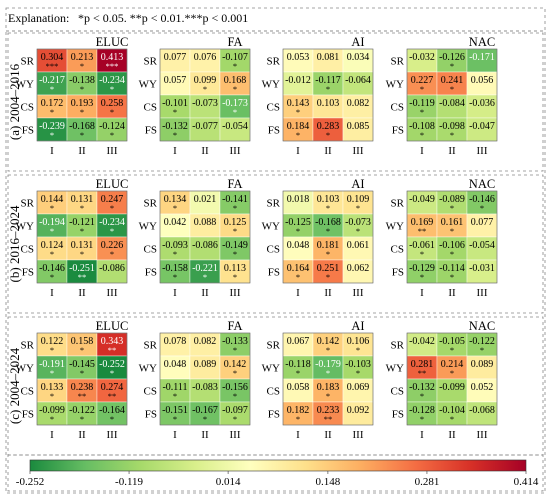  What do you see at coordinates (52, 341) in the screenshot?
I see `cell-value: 0.122` at bounding box center [52, 341].